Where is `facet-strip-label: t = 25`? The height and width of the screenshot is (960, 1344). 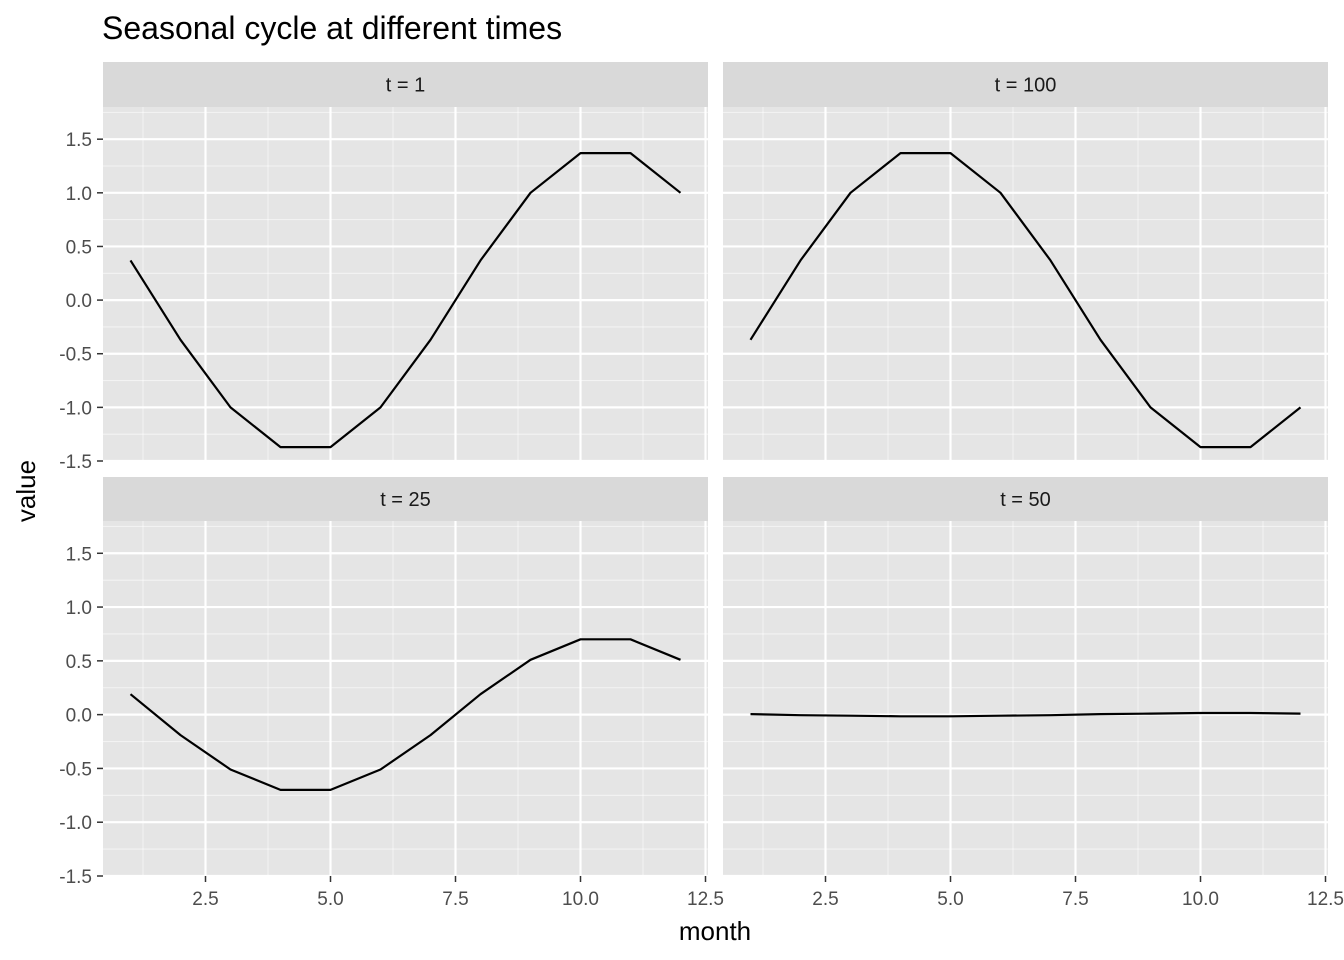
facet-strip-label: t = 25 is located at coordinates (405, 500).